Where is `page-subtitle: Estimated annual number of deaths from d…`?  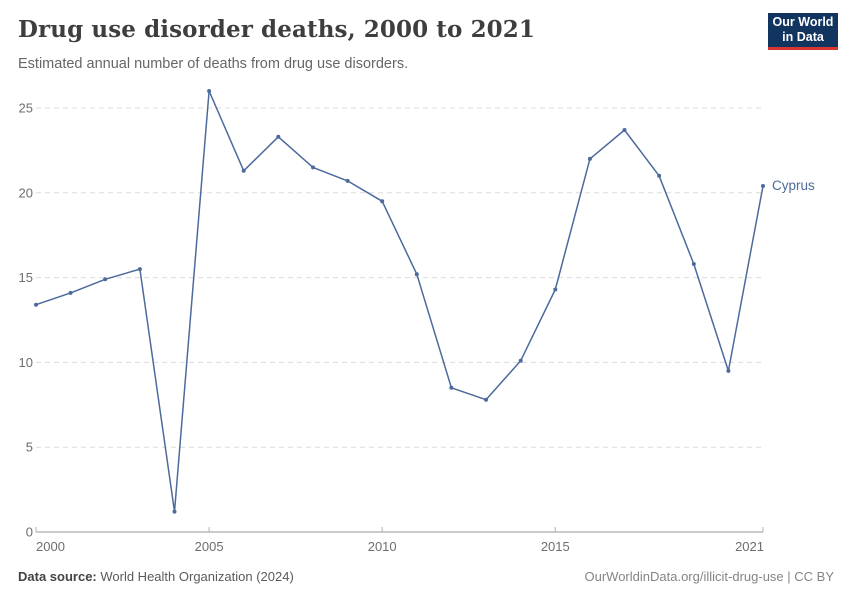 page-subtitle: Estimated annual number of deaths from d… is located at coordinates (213, 64).